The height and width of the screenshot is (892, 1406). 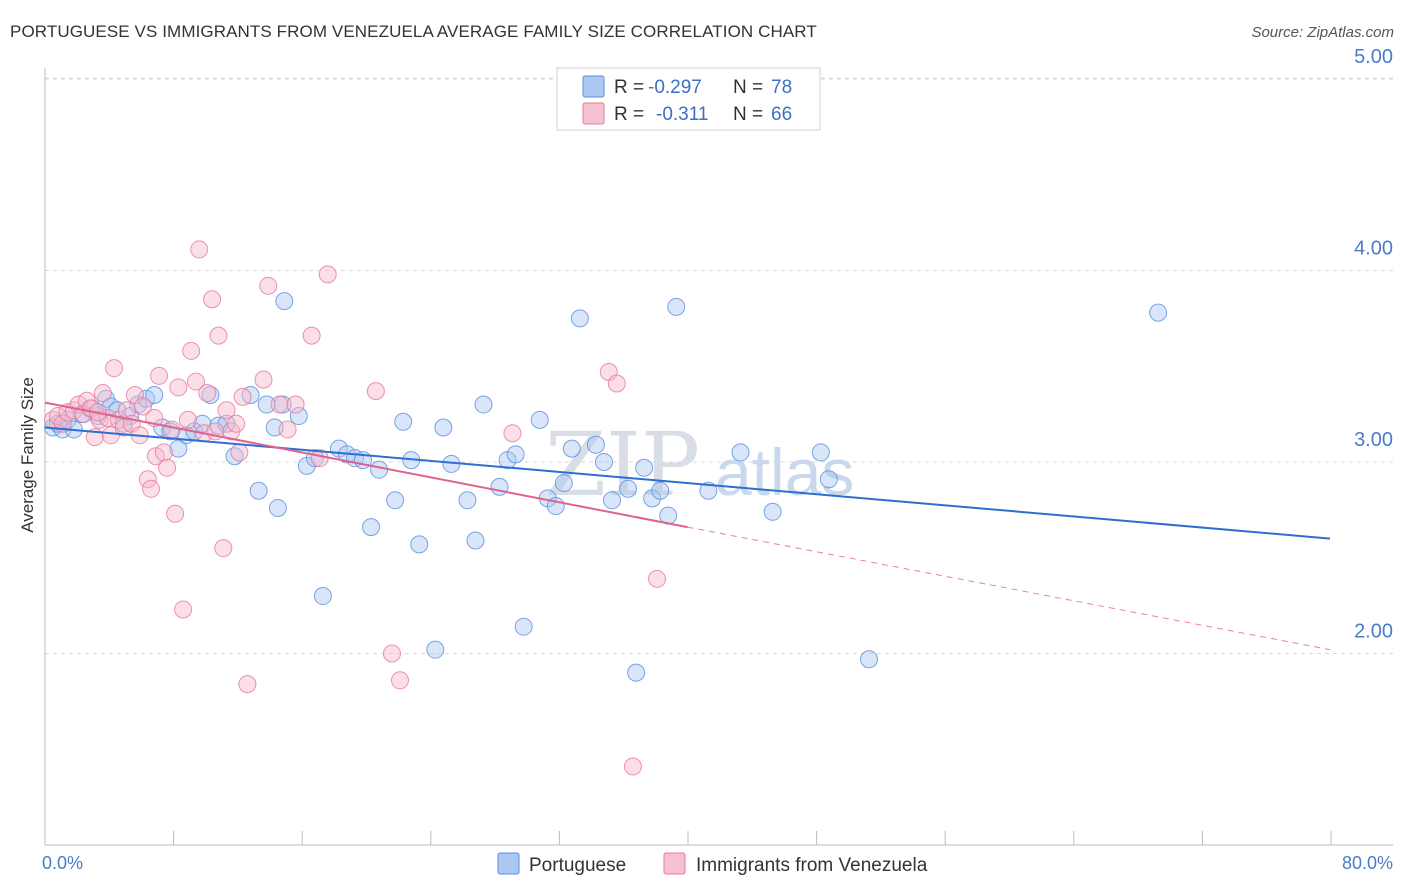 I want to click on bottom-legend-portuguese: Portuguese, so click(x=577, y=865).